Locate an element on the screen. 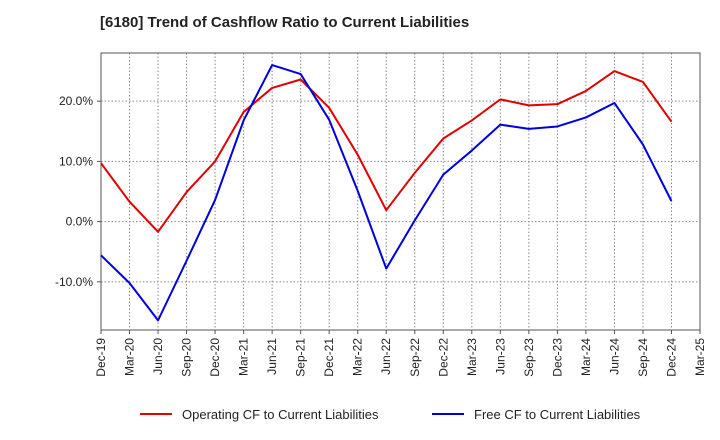 This screenshot has width=720, height=440. x-tick-label: Mar-21 is located at coordinates (244, 357).